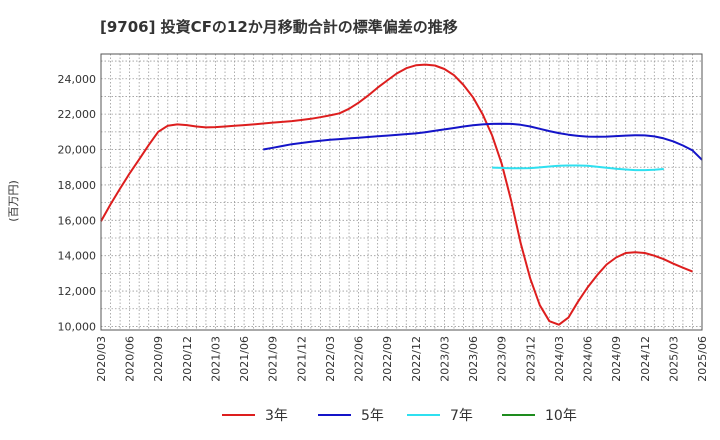  What do you see at coordinates (158, 359) in the screenshot?
I see `x-tick-label: 2020/09` at bounding box center [158, 359].